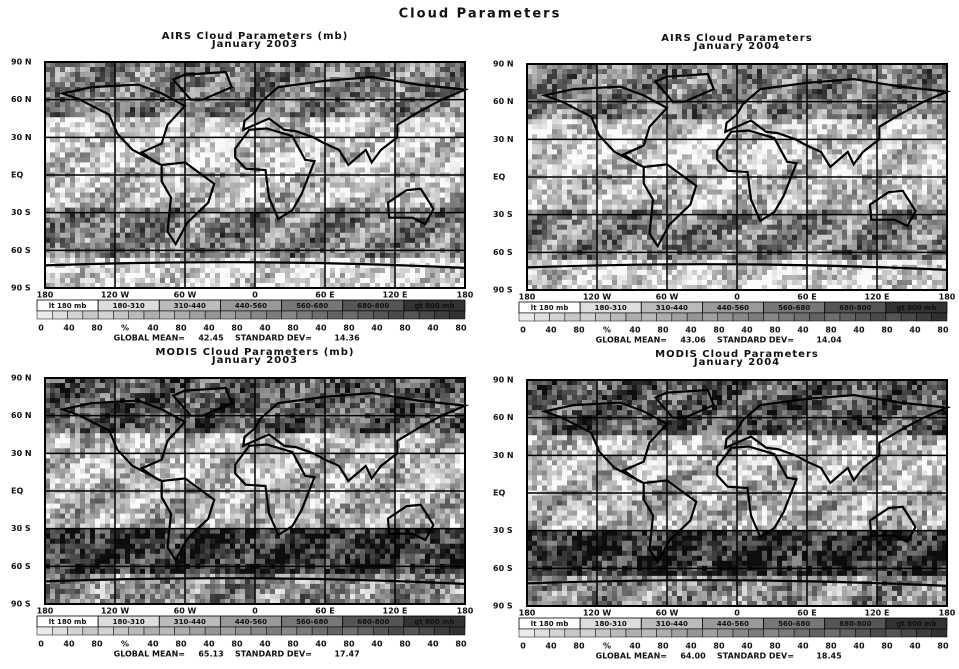 Image resolution: width=959 pixels, height=669 pixels. What do you see at coordinates (324, 295) in the screenshot?
I see `lon-label: 60 E` at bounding box center [324, 295].